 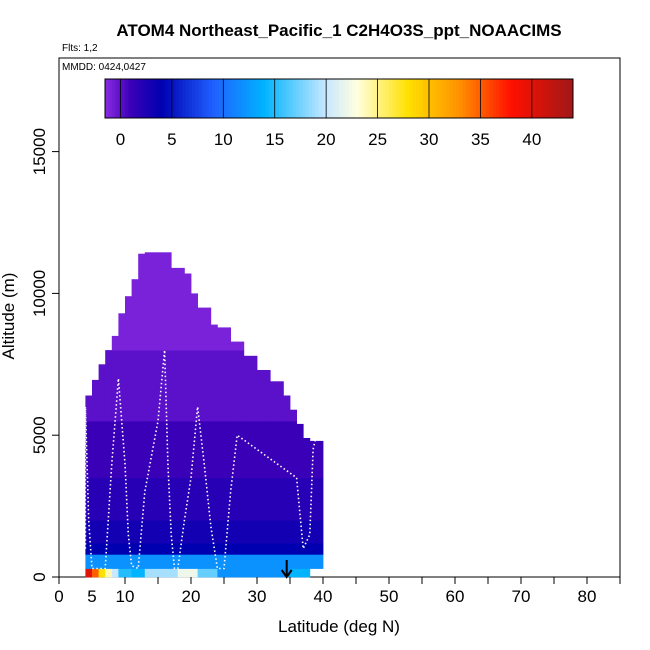 What do you see at coordinates (201, 460) in the screenshot?
I see `flight-track` at bounding box center [201, 460].